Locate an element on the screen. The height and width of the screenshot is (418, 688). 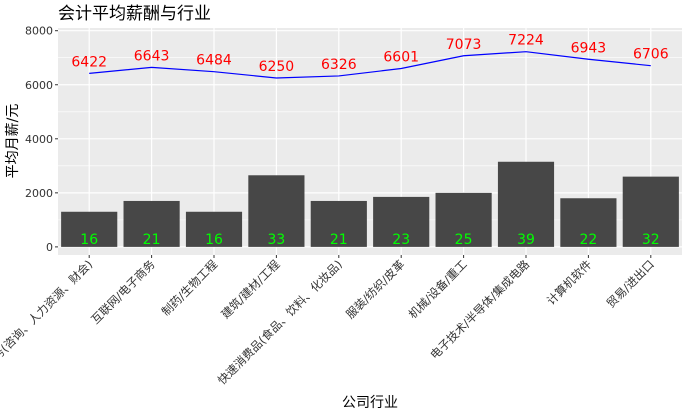
bar-value-label: 33 is located at coordinates (276, 240).